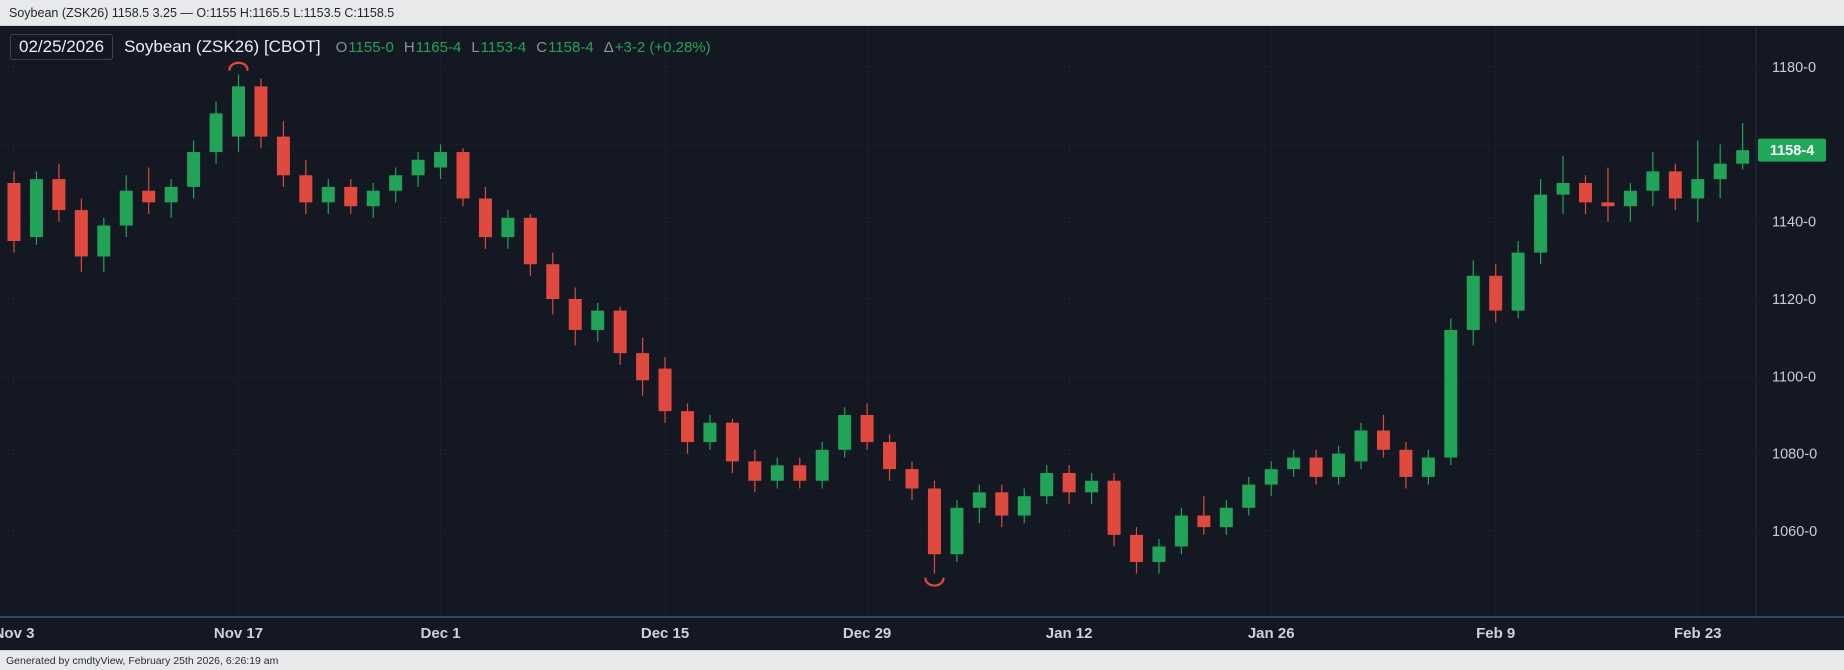  Describe the element at coordinates (432, 47) in the screenshot. I see `quote-high: H1165-4` at that location.